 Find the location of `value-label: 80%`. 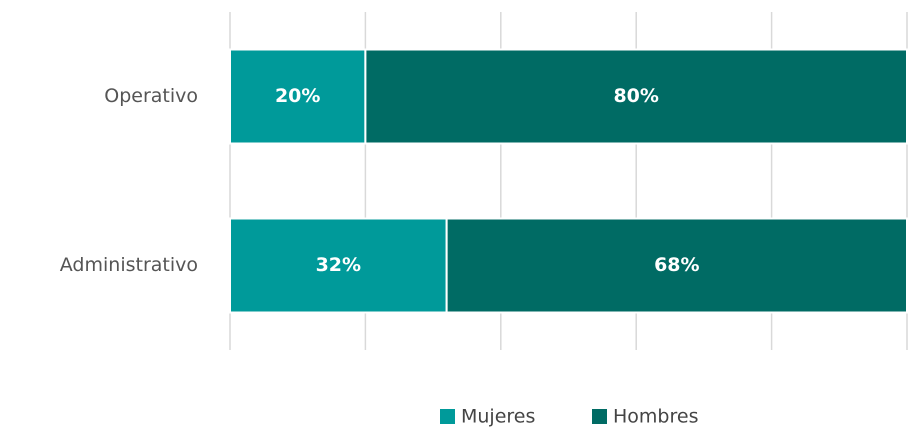

value-label: 80% is located at coordinates (635, 96).